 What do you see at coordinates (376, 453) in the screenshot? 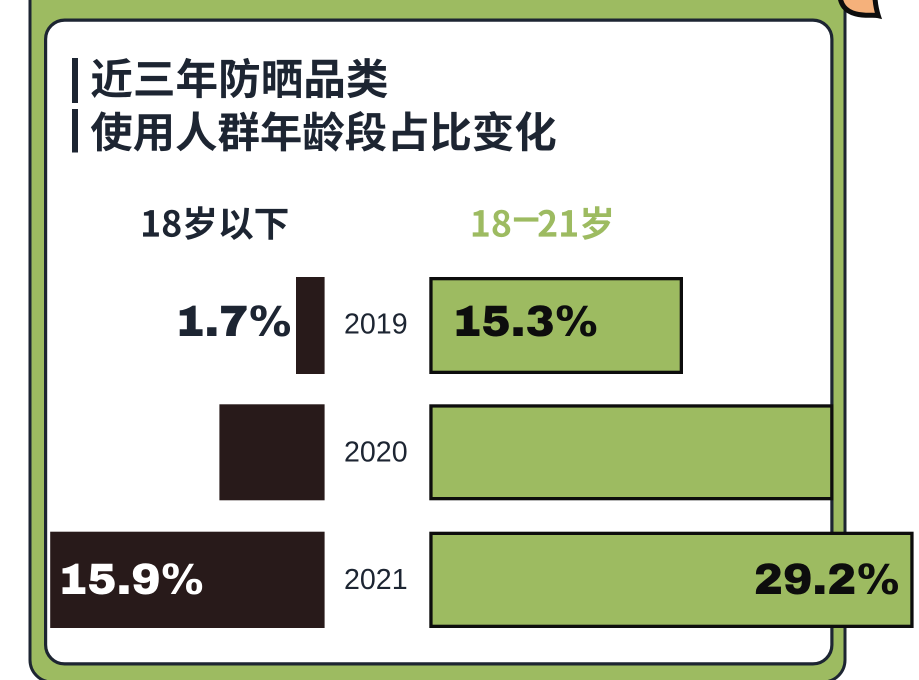
I see `svg-text: 2020` at bounding box center [376, 453].